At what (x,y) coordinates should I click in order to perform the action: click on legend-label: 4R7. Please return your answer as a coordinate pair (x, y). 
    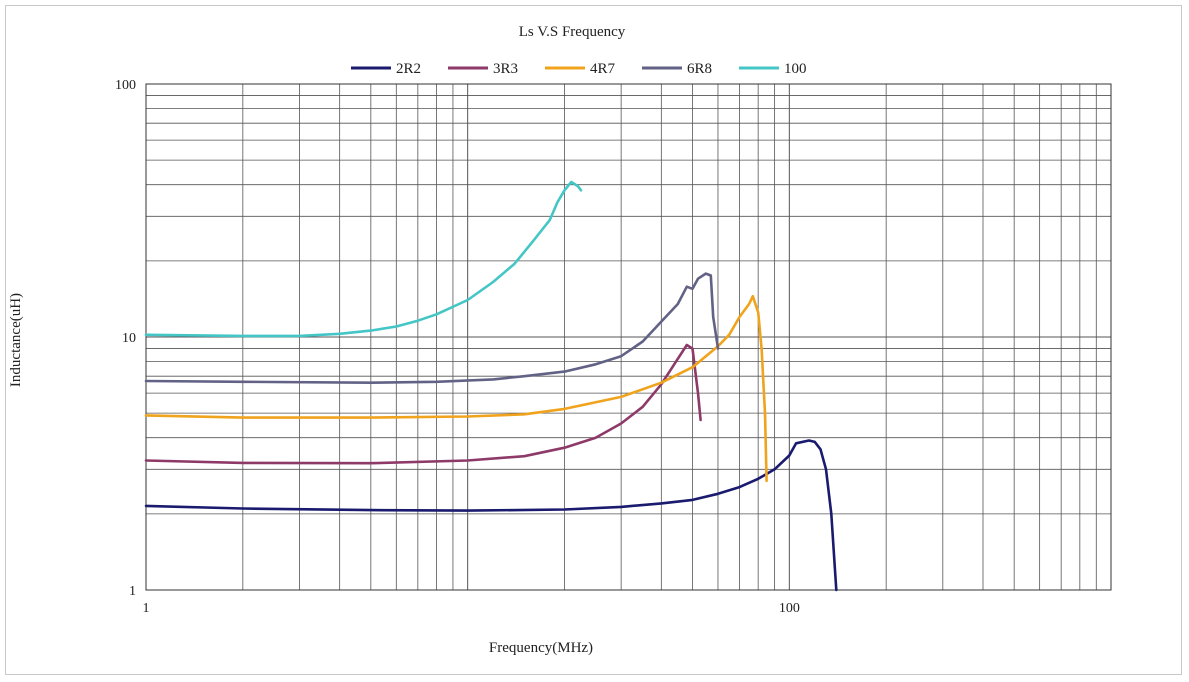
    Looking at the image, I should click on (603, 69).